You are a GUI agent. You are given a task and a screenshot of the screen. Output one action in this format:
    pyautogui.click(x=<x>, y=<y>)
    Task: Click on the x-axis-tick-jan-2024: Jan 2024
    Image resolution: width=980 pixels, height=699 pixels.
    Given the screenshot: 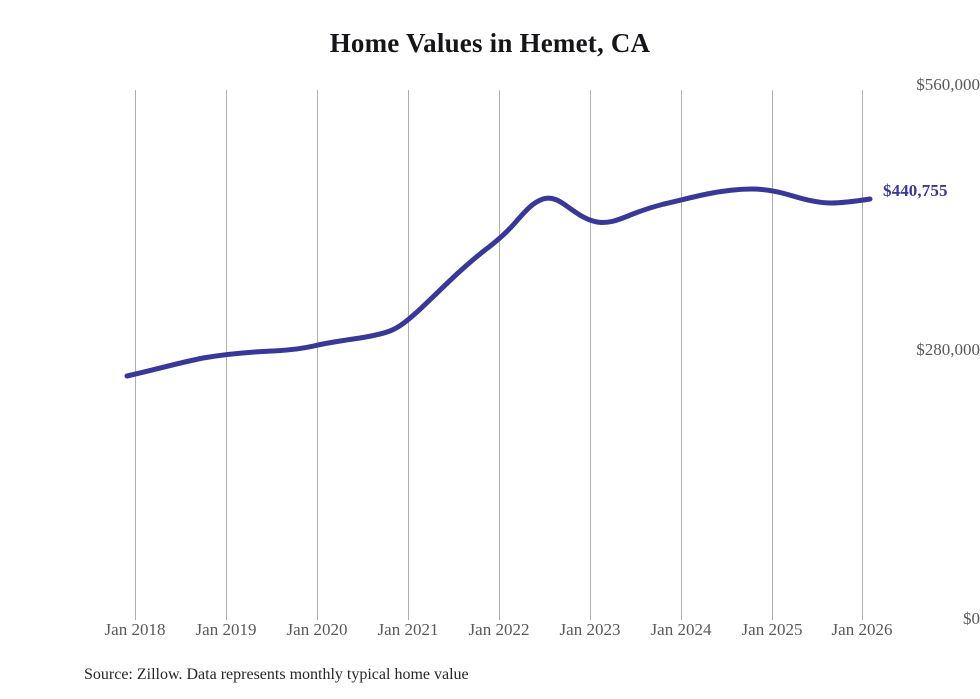 What is the action you would take?
    pyautogui.click(x=681, y=629)
    